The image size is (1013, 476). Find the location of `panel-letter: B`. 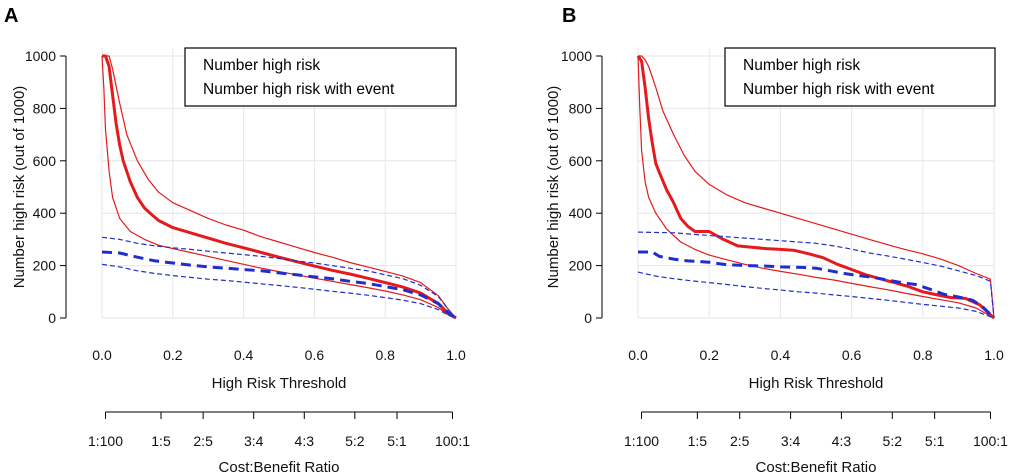

panel-letter: B is located at coordinates (569, 16).